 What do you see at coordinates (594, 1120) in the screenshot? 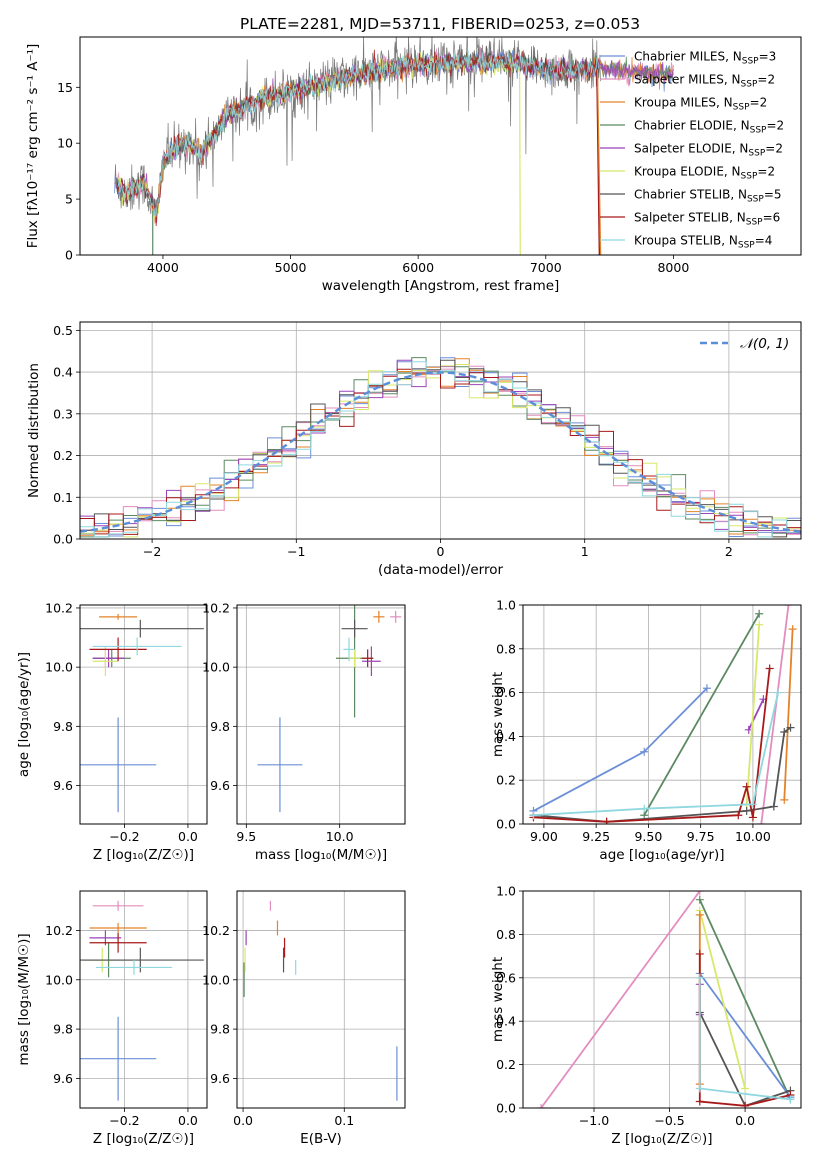
I see `x-tick-label: −1.0` at bounding box center [594, 1120].